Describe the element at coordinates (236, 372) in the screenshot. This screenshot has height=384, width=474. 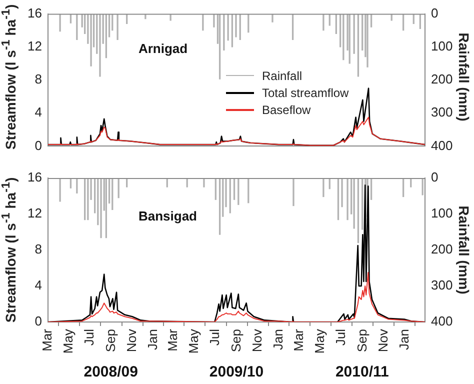
I see `text: 2009/10` at that location.